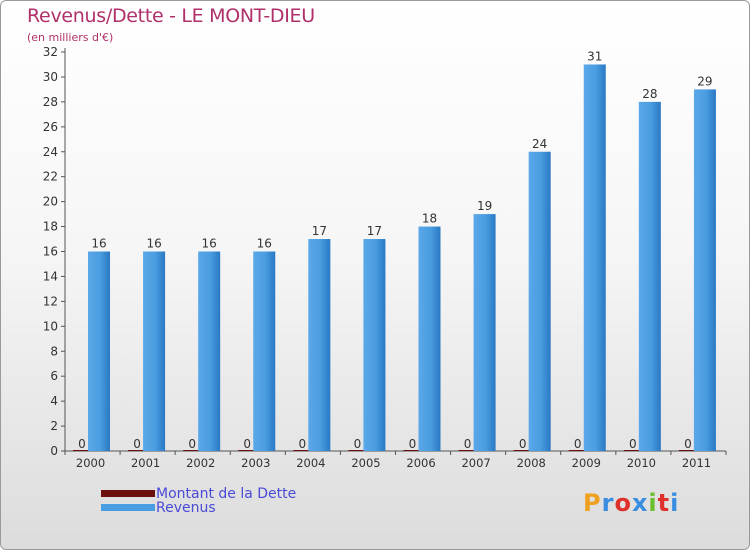 The image size is (750, 550). I want to click on x-tick-label: 2001, so click(145, 463).